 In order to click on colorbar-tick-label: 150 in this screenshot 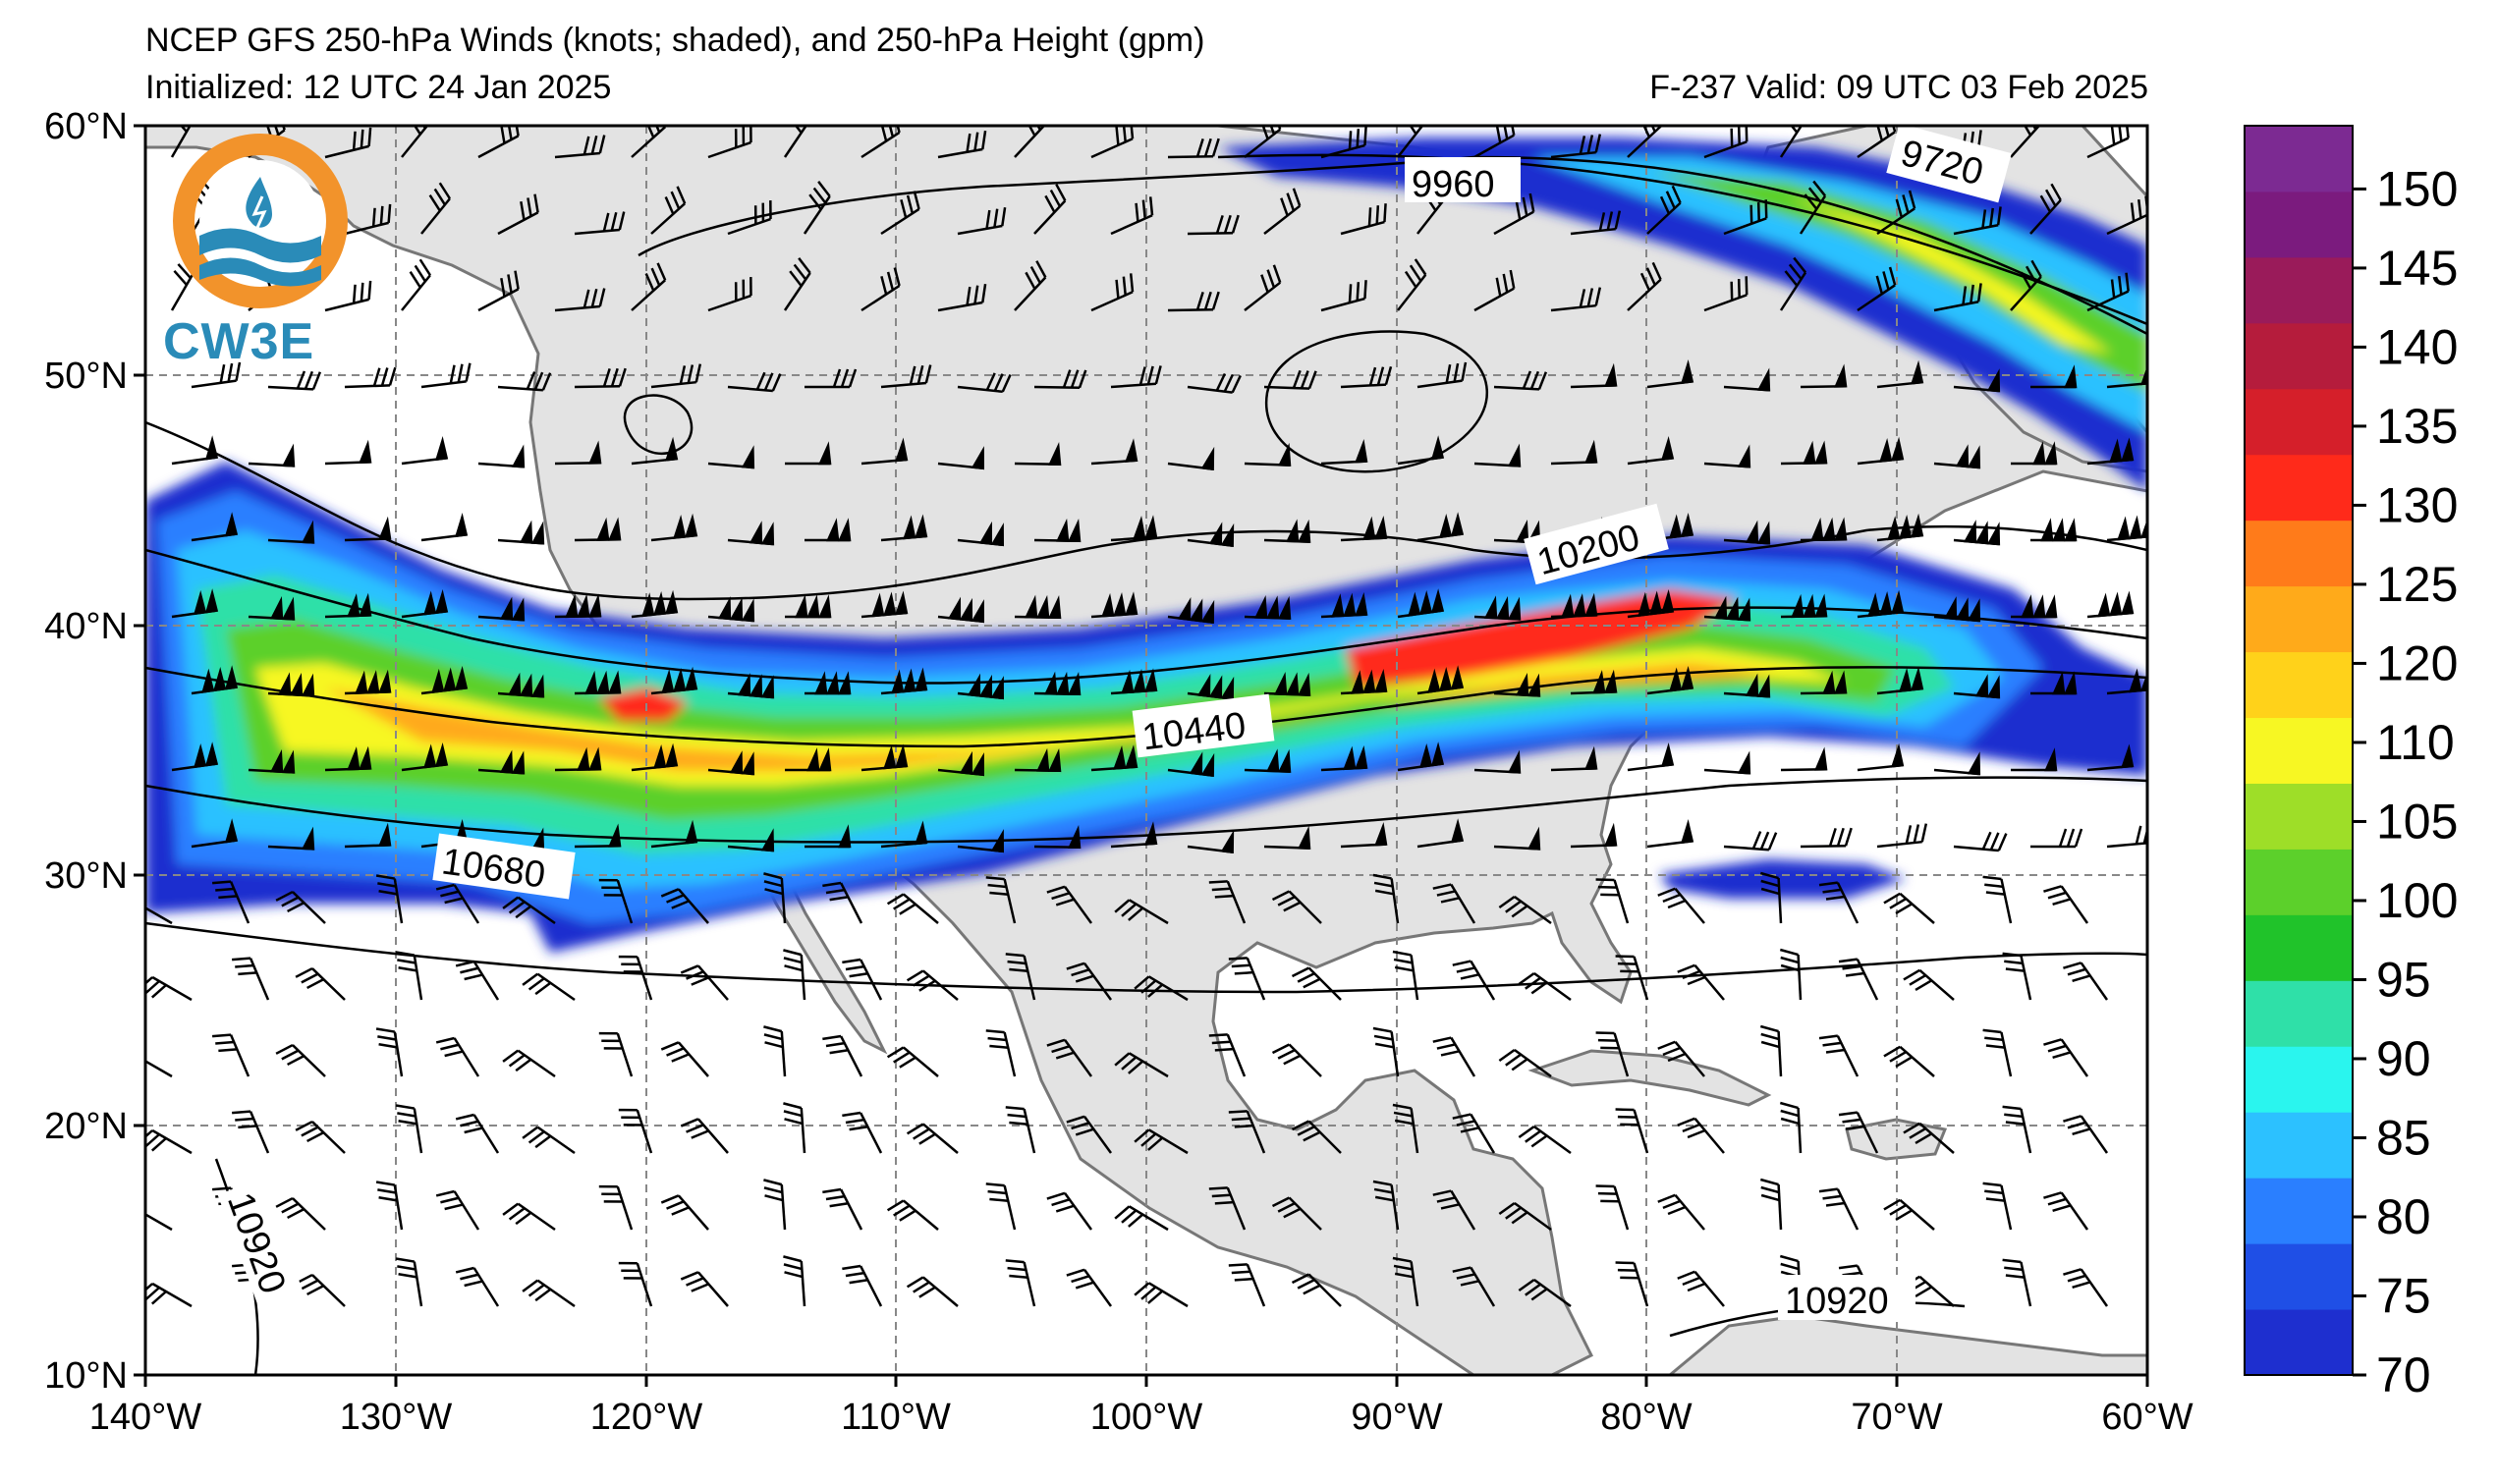, I will do `click(2417, 188)`.